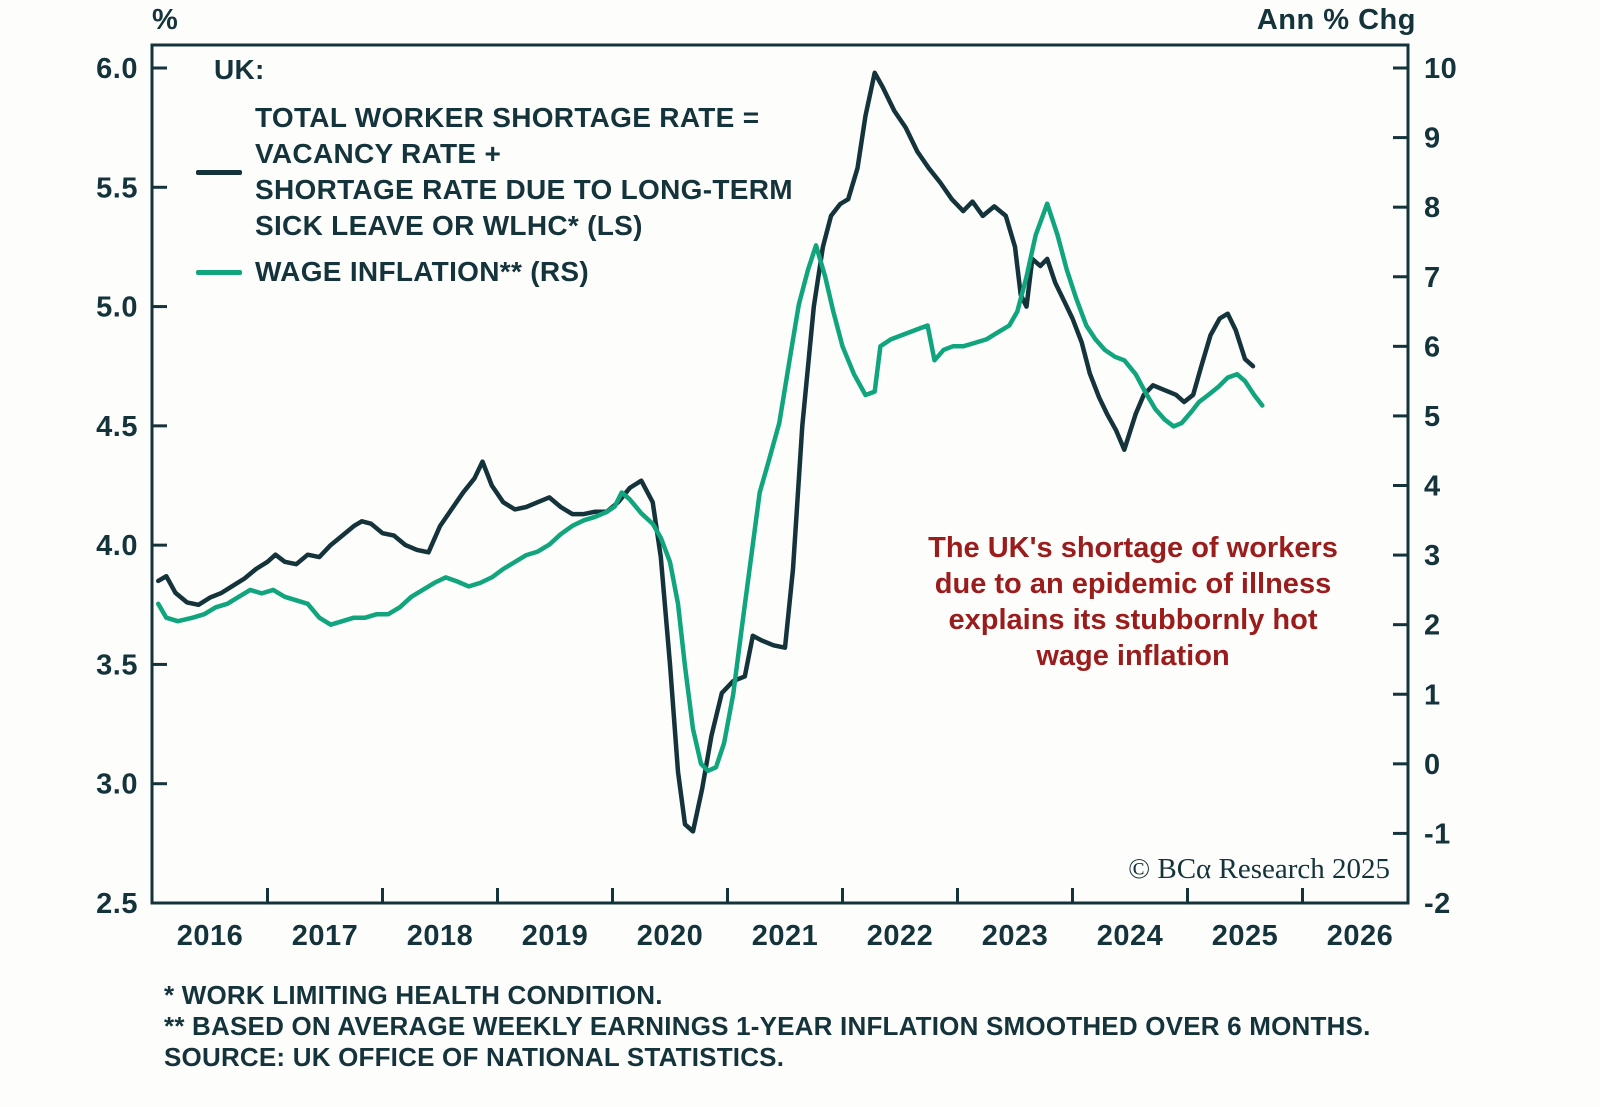 The image size is (1600, 1107). I want to click on left-axis-tick-label: 6.0, so click(117, 69).